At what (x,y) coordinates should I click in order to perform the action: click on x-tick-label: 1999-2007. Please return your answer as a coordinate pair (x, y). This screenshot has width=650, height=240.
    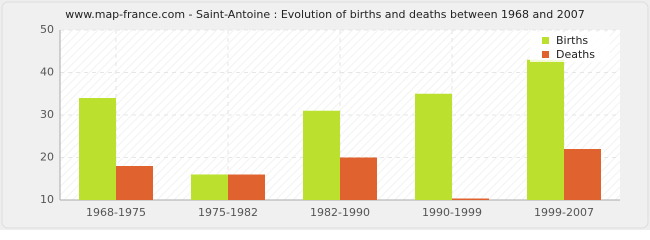
    Looking at the image, I should click on (564, 212).